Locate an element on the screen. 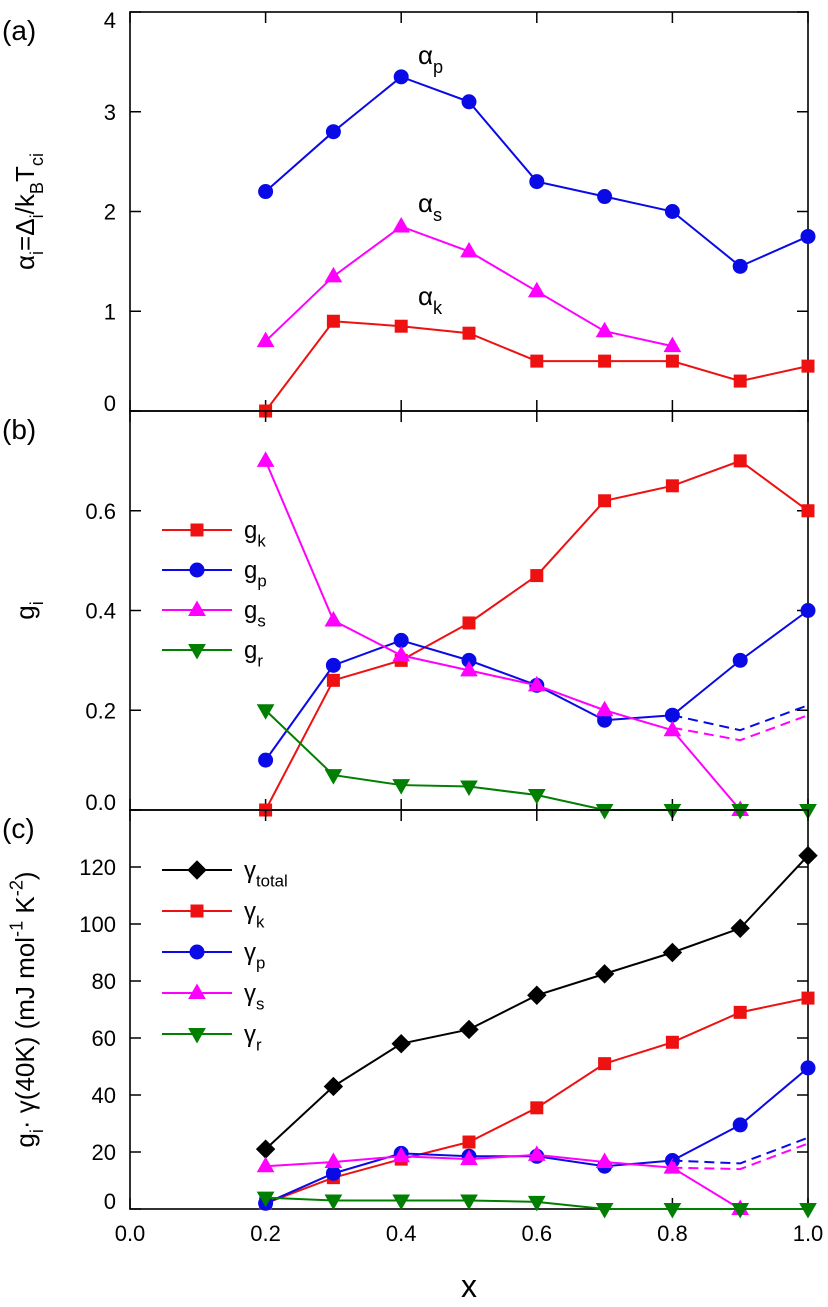 Image resolution: width=828 pixels, height=1307 pixels. subscript: B is located at coordinates (37, 188).